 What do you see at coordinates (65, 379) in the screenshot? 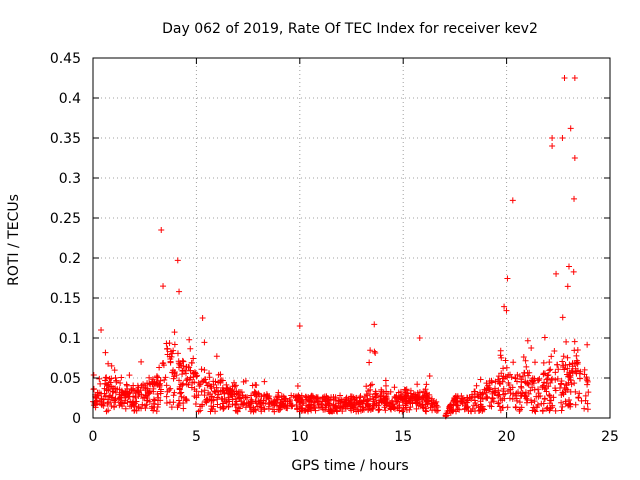
I see `y-tick-label: 0.05` at bounding box center [65, 379].